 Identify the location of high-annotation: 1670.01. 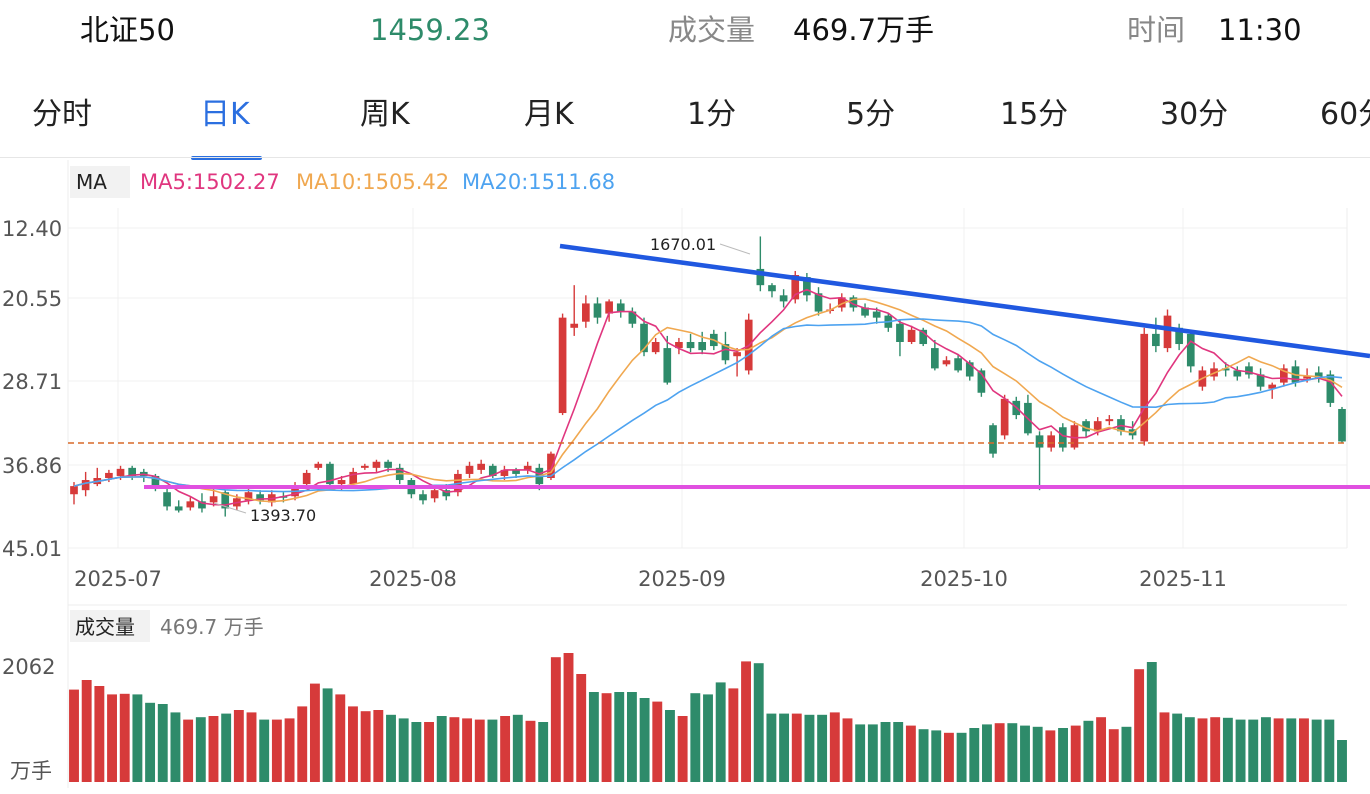
(683, 244).